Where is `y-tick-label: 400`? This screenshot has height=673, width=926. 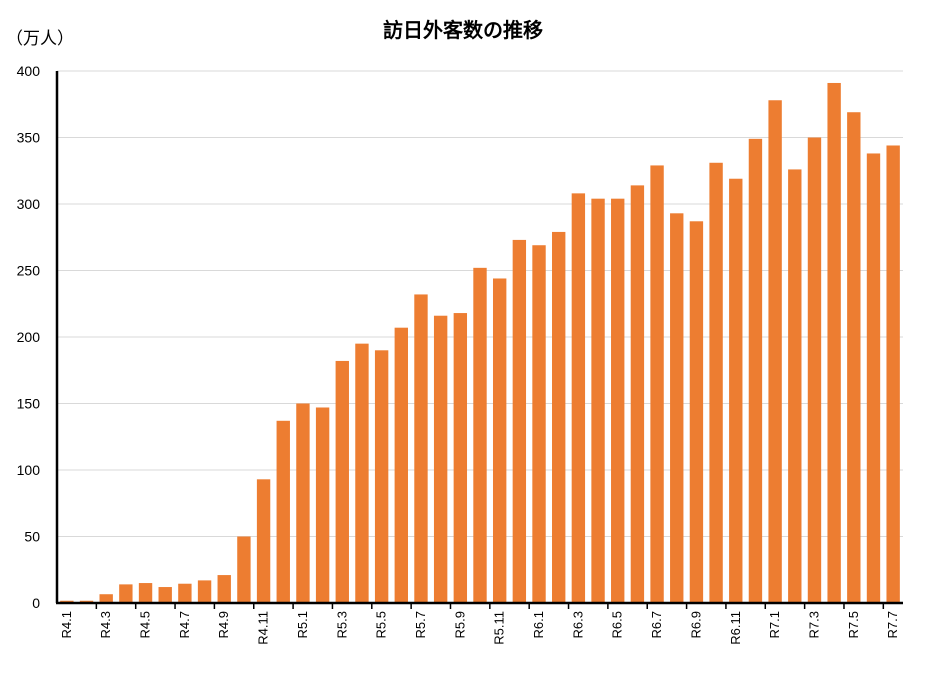 y-tick-label: 400 is located at coordinates (29, 71).